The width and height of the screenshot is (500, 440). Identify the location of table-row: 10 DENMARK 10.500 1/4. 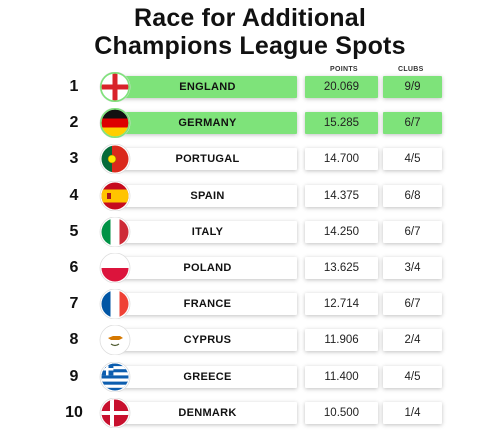
(250, 412).